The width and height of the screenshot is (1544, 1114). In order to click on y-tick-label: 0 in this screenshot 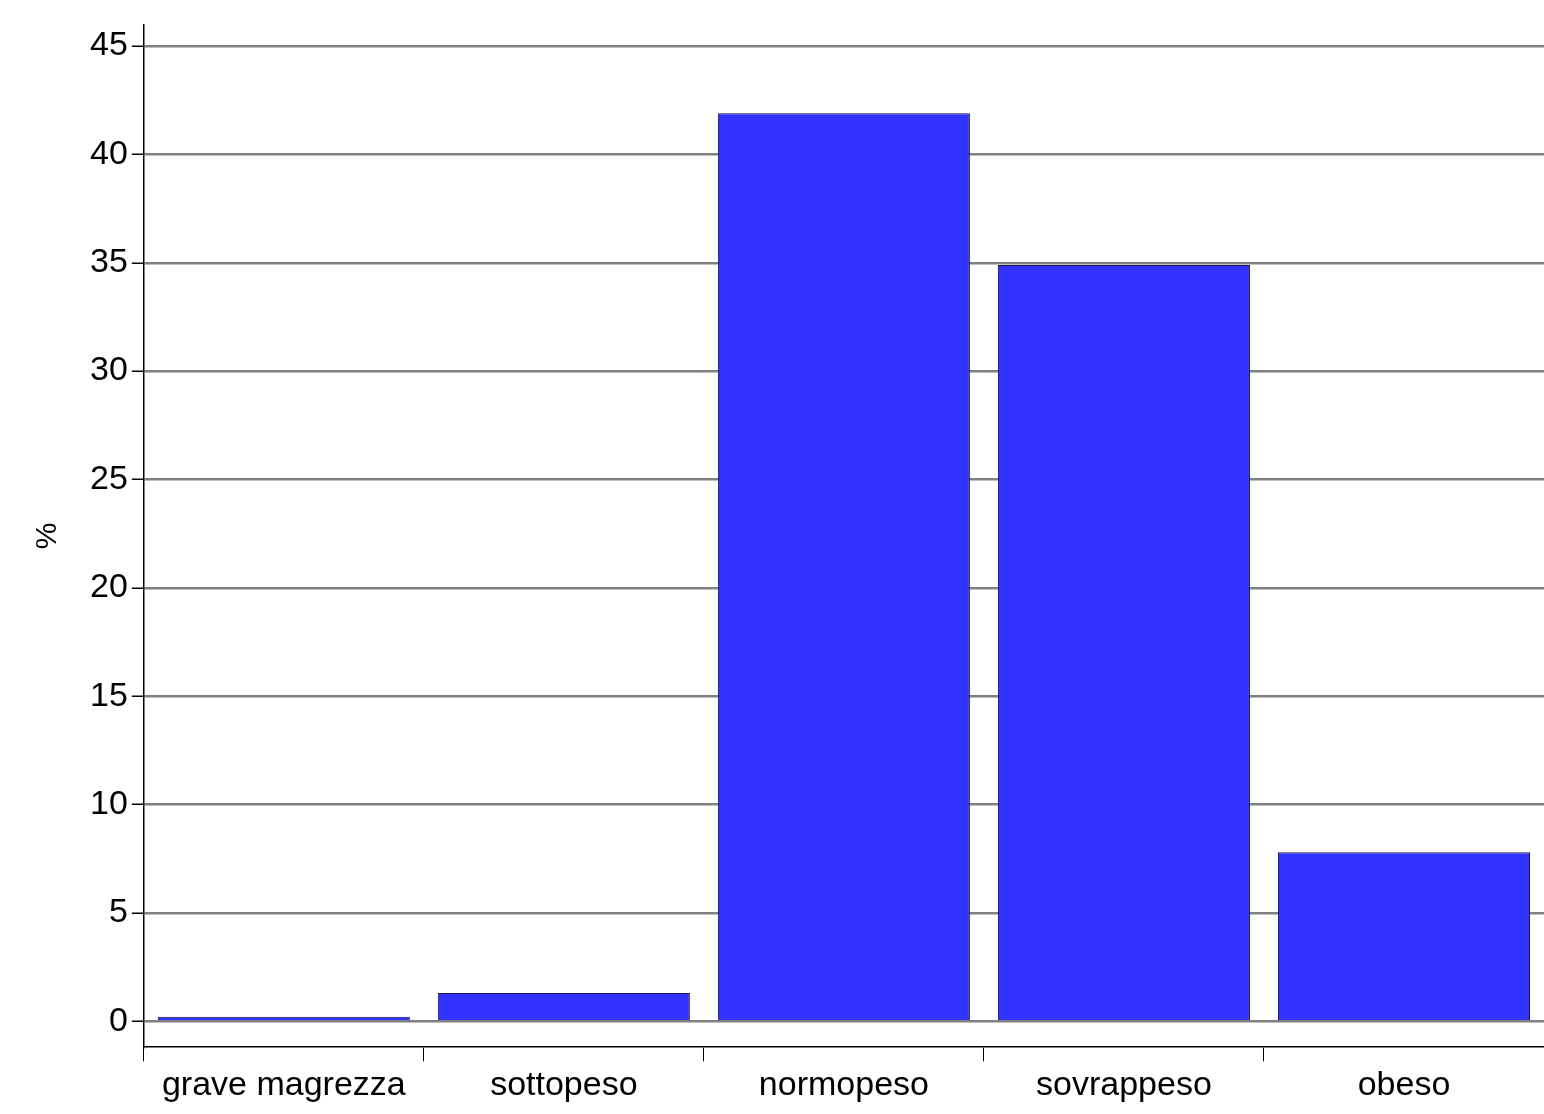, I will do `click(118, 1018)`.